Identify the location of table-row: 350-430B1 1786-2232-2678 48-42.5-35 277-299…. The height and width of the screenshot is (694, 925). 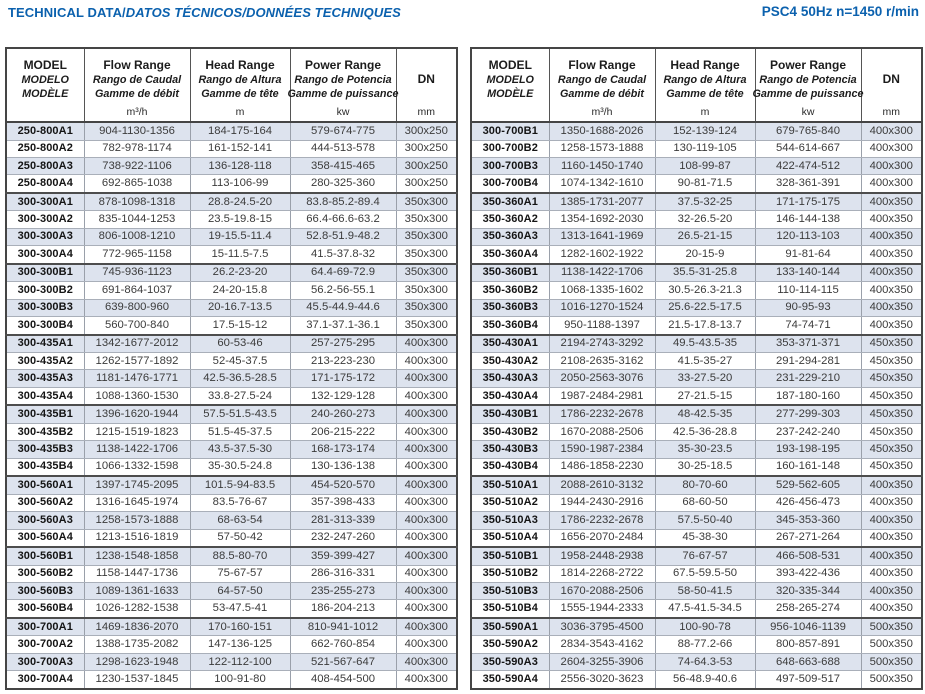
(696, 414).